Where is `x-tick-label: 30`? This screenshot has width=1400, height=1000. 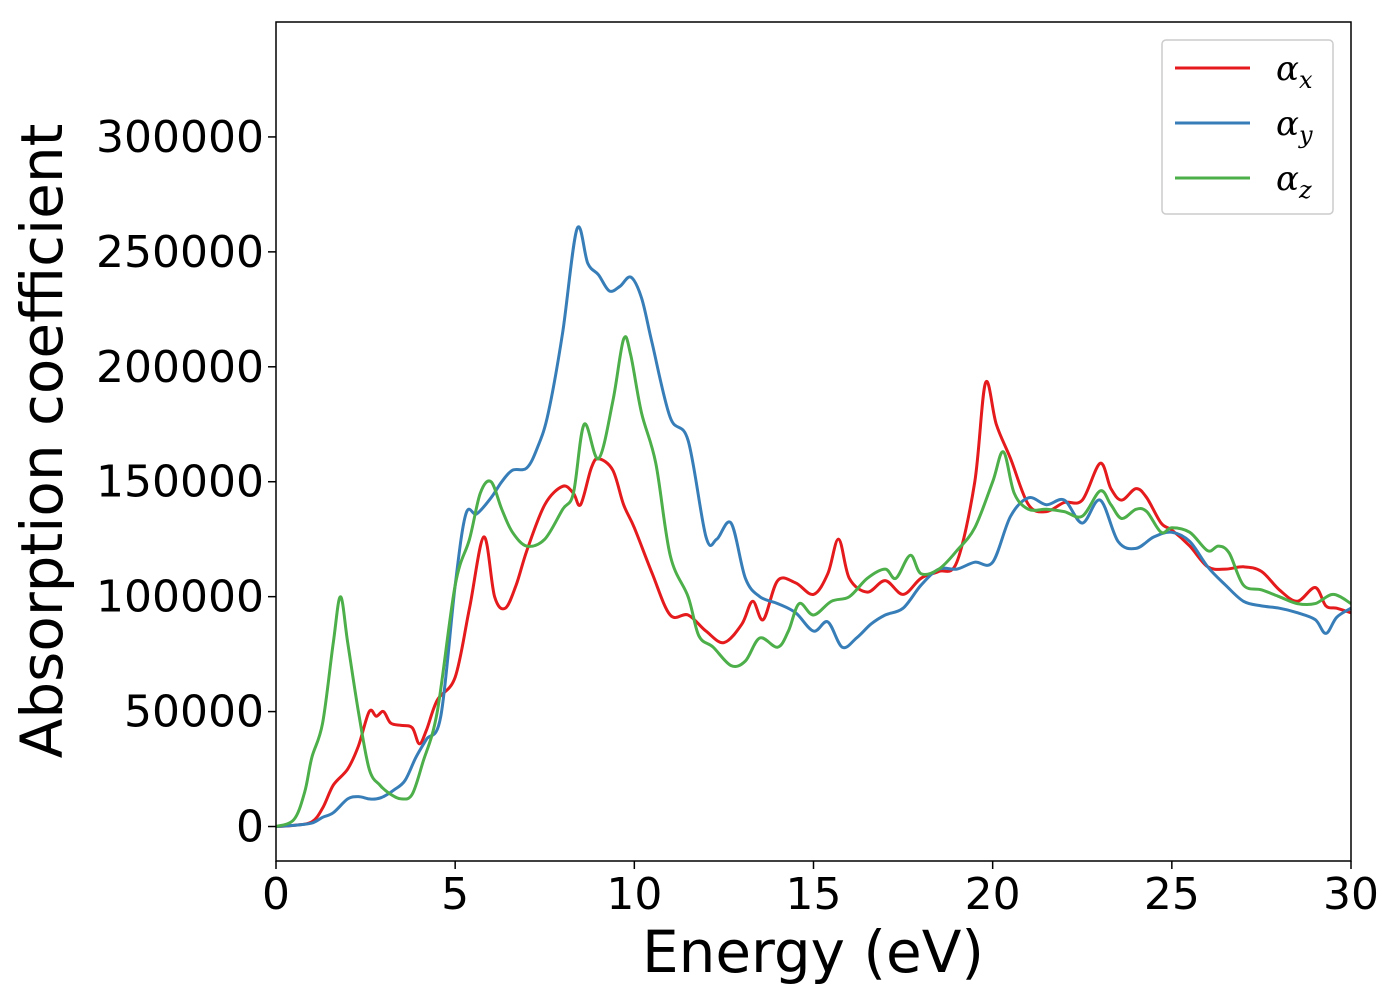
x-tick-label: 30 is located at coordinates (1351, 894).